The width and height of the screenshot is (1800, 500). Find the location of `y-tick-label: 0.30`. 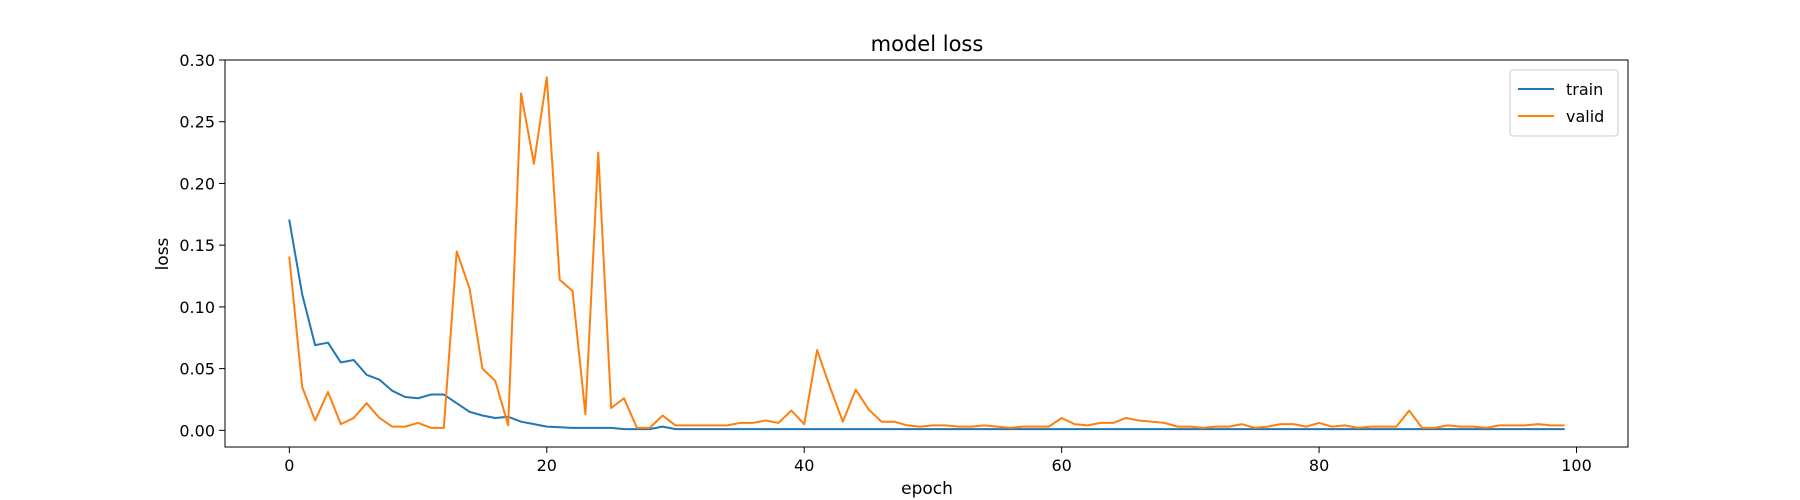

y-tick-label: 0.30 is located at coordinates (197, 60).